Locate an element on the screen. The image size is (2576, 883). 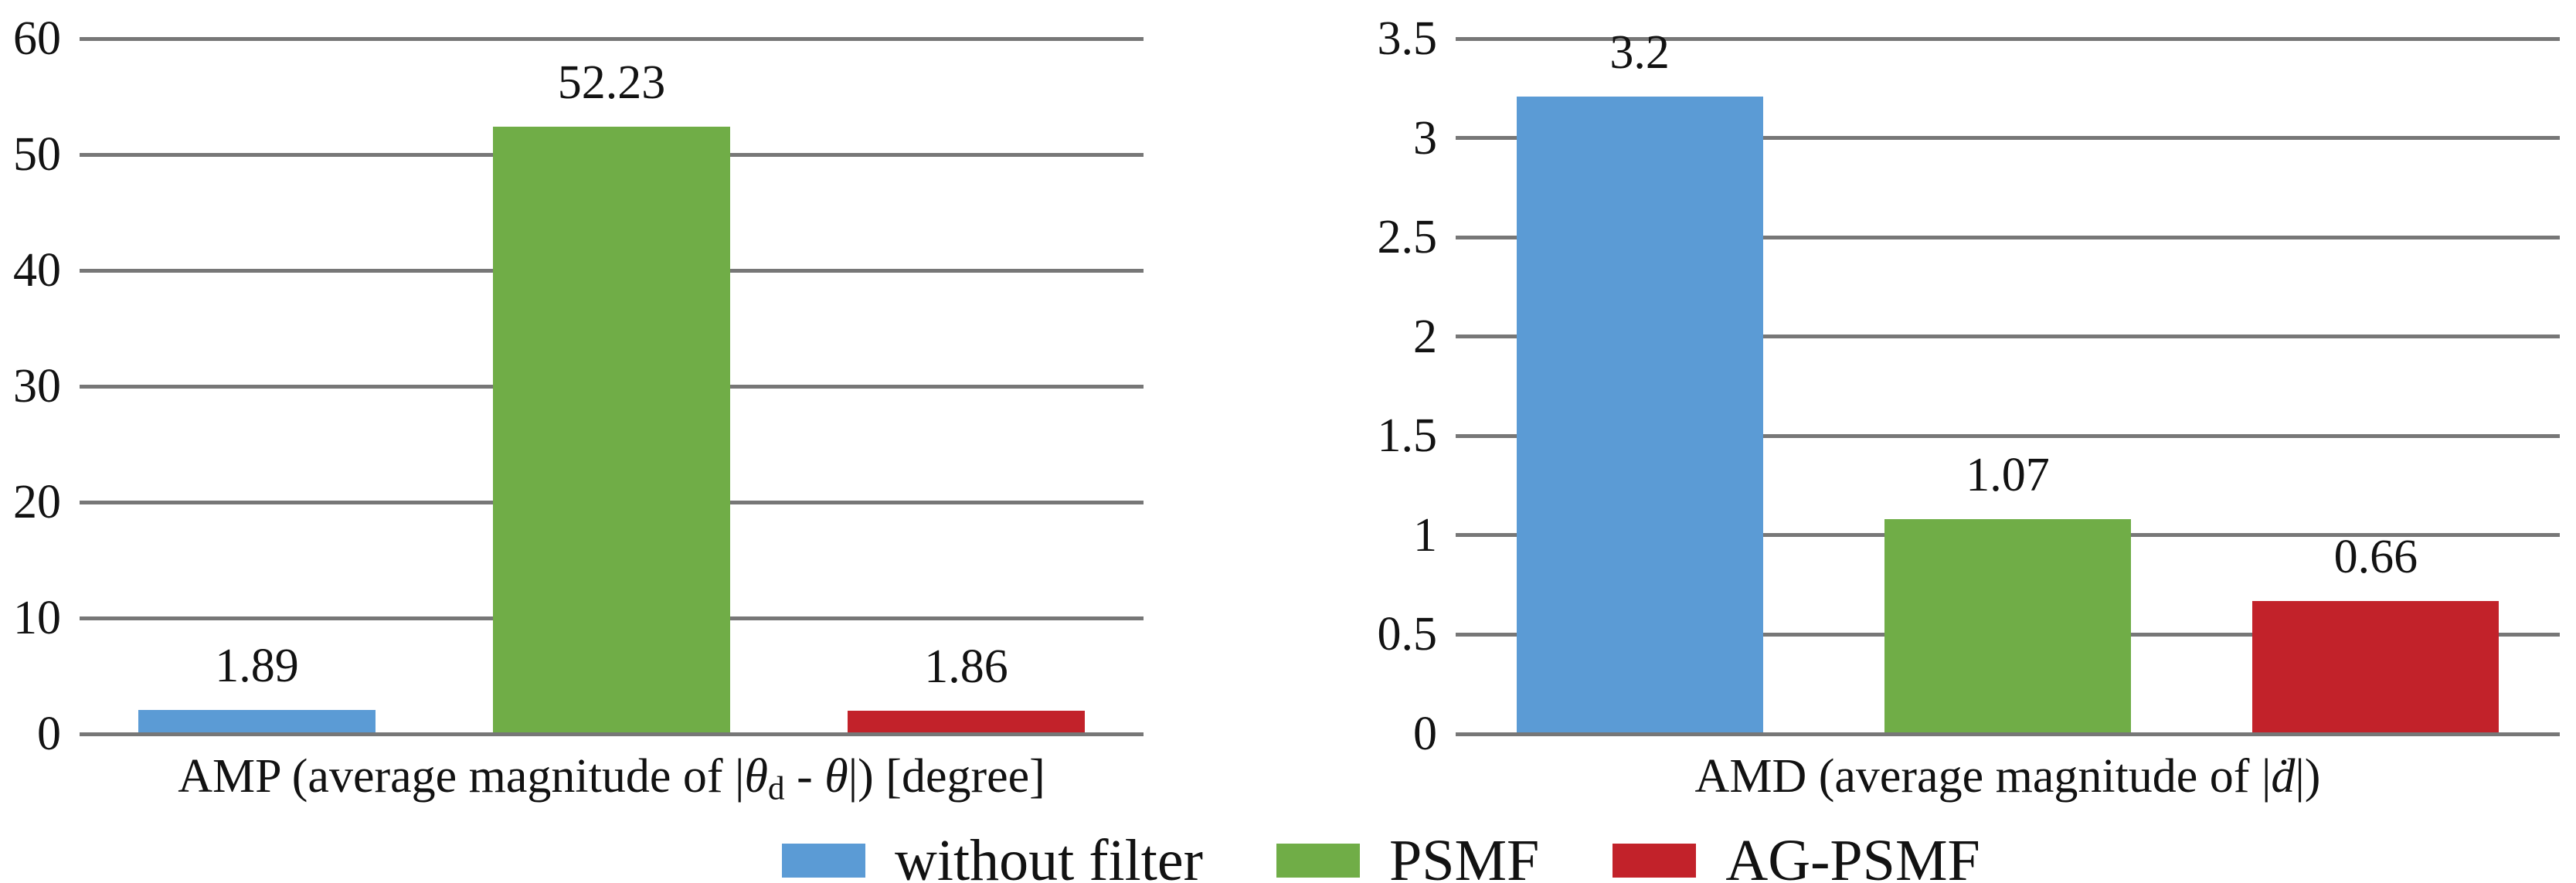
legend: without filter PSMF AG-PSMF is located at coordinates (1381, 855).